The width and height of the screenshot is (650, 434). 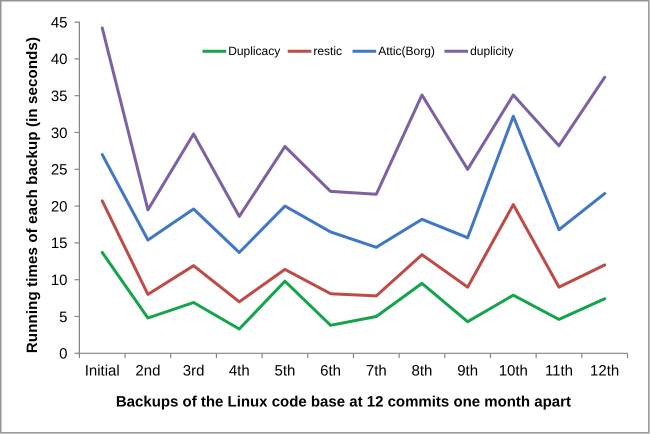 I want to click on svg-text: 11th, so click(x=559, y=371).